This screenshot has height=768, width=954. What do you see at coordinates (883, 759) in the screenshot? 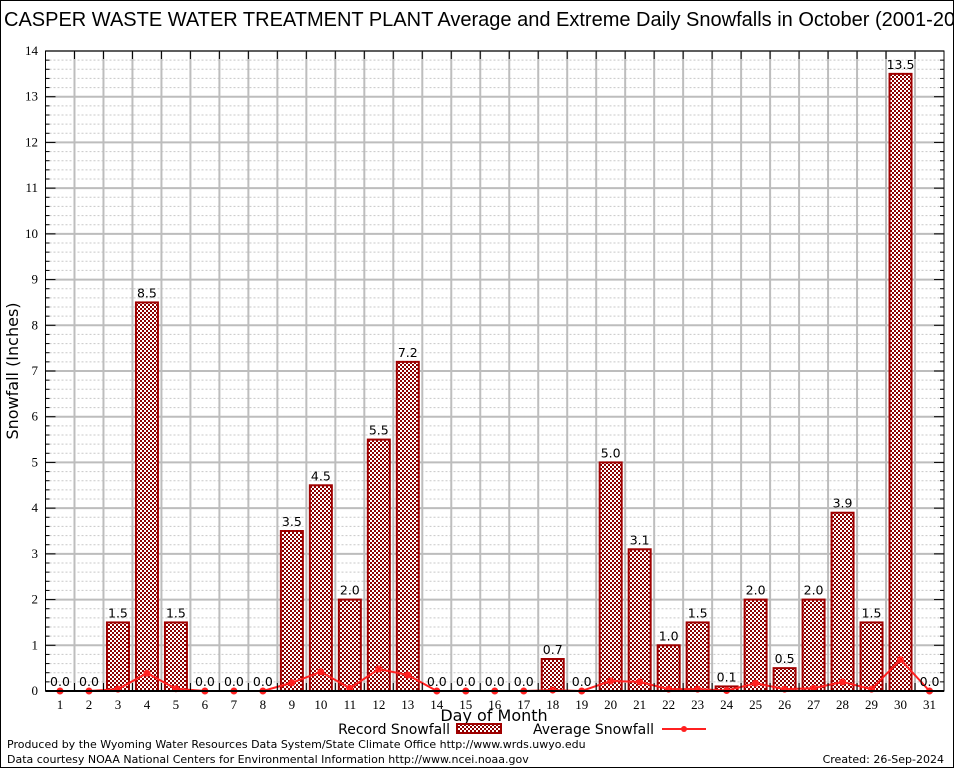
I see `footer-created-date: Created: 26-Sep-2024` at bounding box center [883, 759].